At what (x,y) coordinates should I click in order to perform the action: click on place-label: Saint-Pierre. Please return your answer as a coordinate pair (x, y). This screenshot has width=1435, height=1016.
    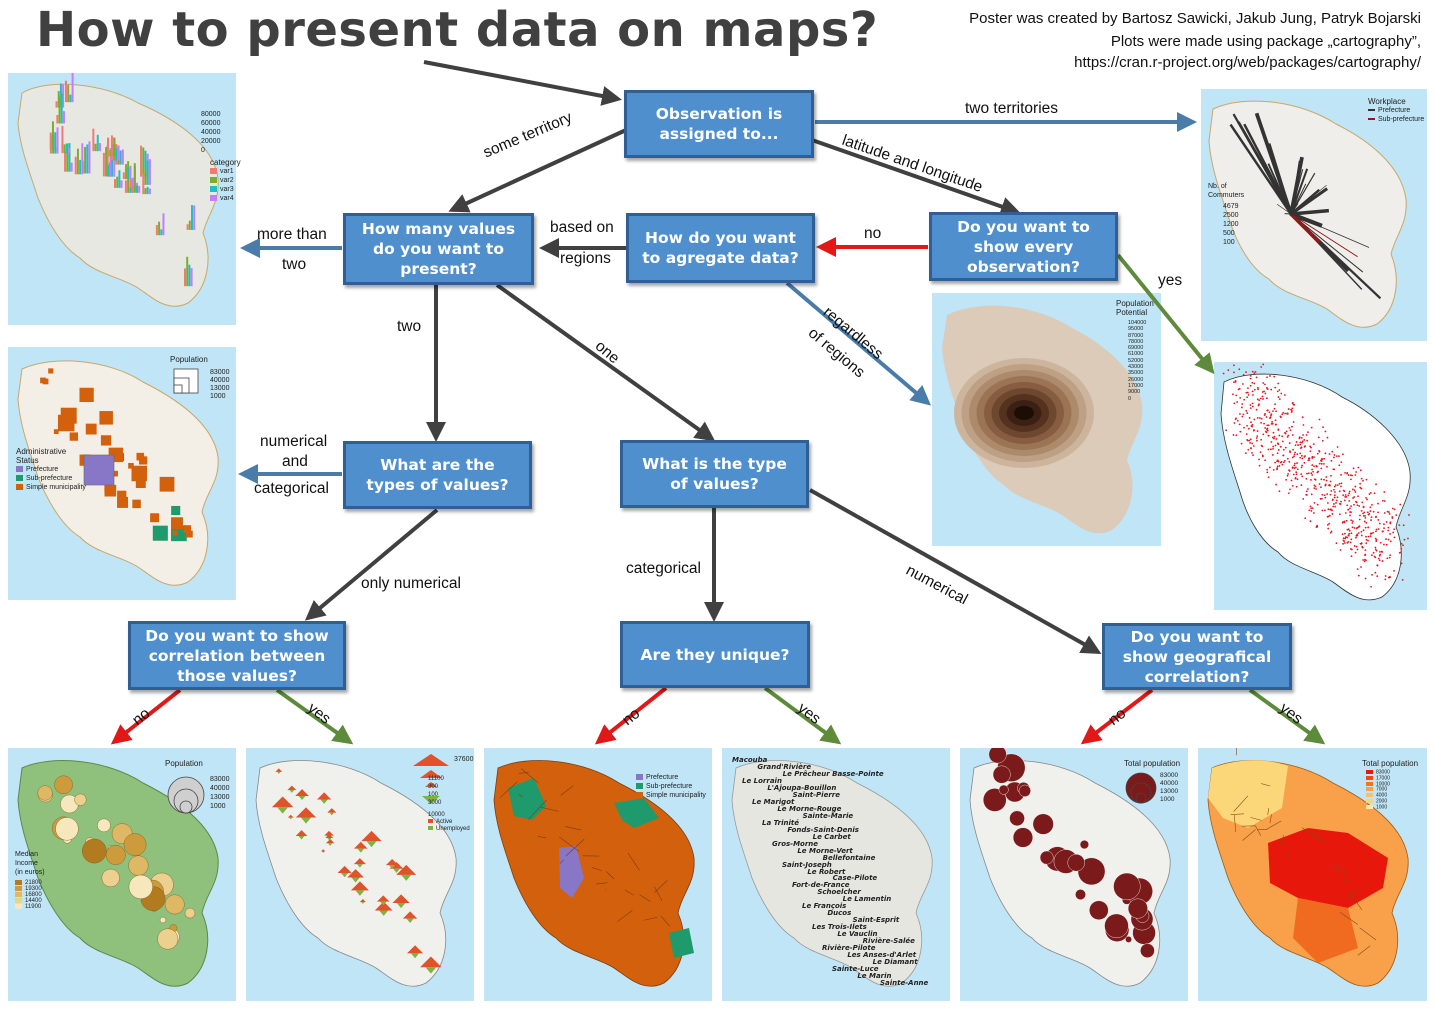
    Looking at the image, I should click on (816, 794).